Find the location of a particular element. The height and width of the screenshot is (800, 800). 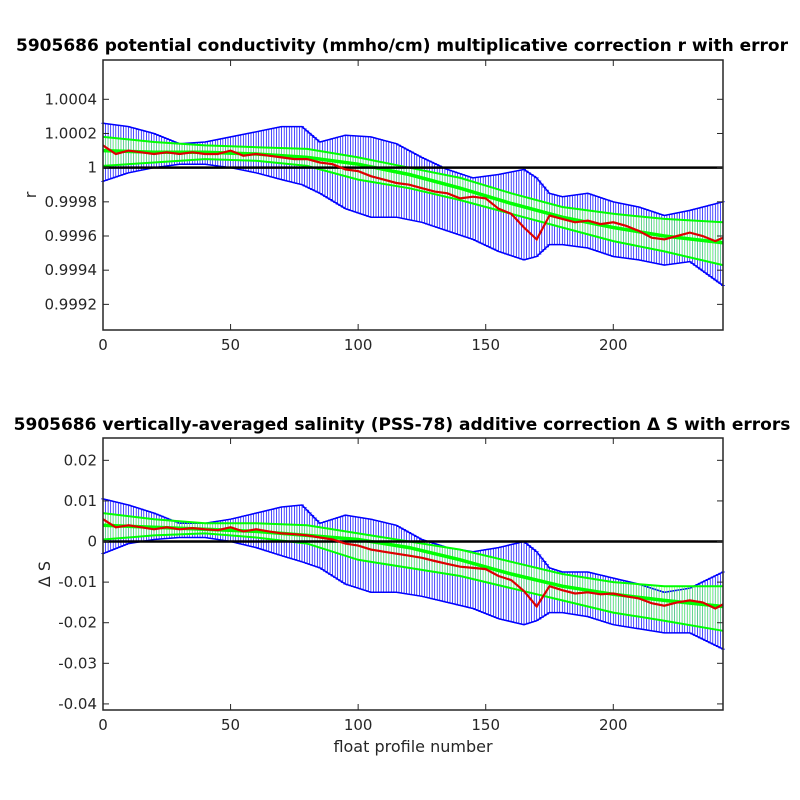

y-tick-label: 0.9994 is located at coordinates (71, 270).